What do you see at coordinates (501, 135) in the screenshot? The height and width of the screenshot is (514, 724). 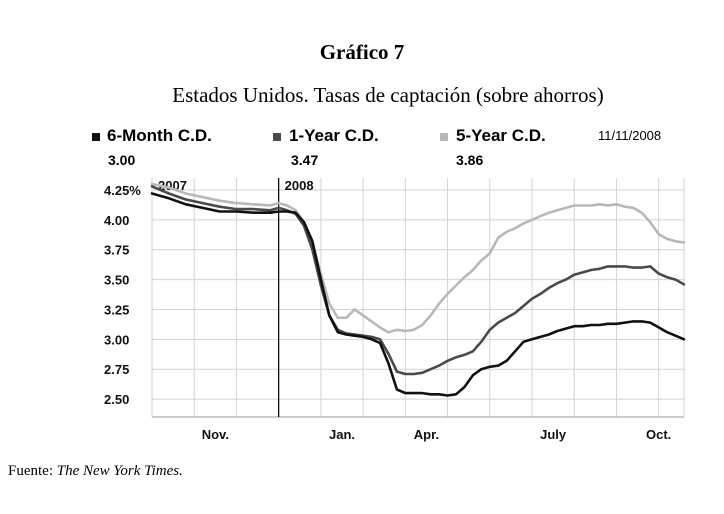 I see `legend-label-5-year: 5-Year C.D.` at bounding box center [501, 135].